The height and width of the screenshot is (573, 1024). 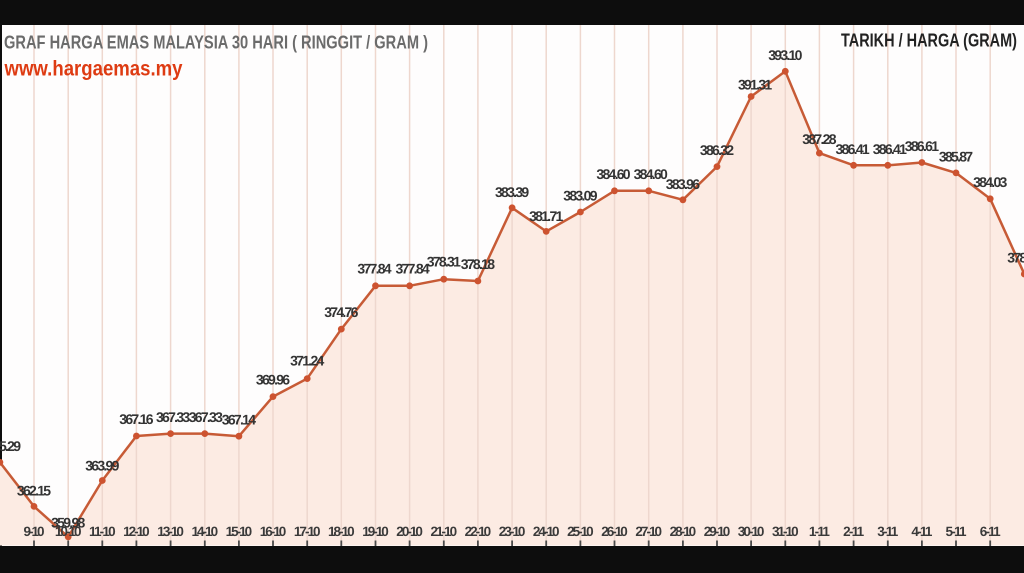 I want to click on svg-text: 359.98, so click(x=68, y=522).